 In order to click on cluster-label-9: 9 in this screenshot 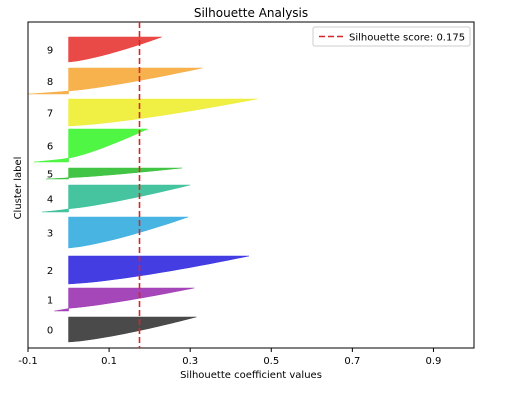, I will do `click(50, 51)`.